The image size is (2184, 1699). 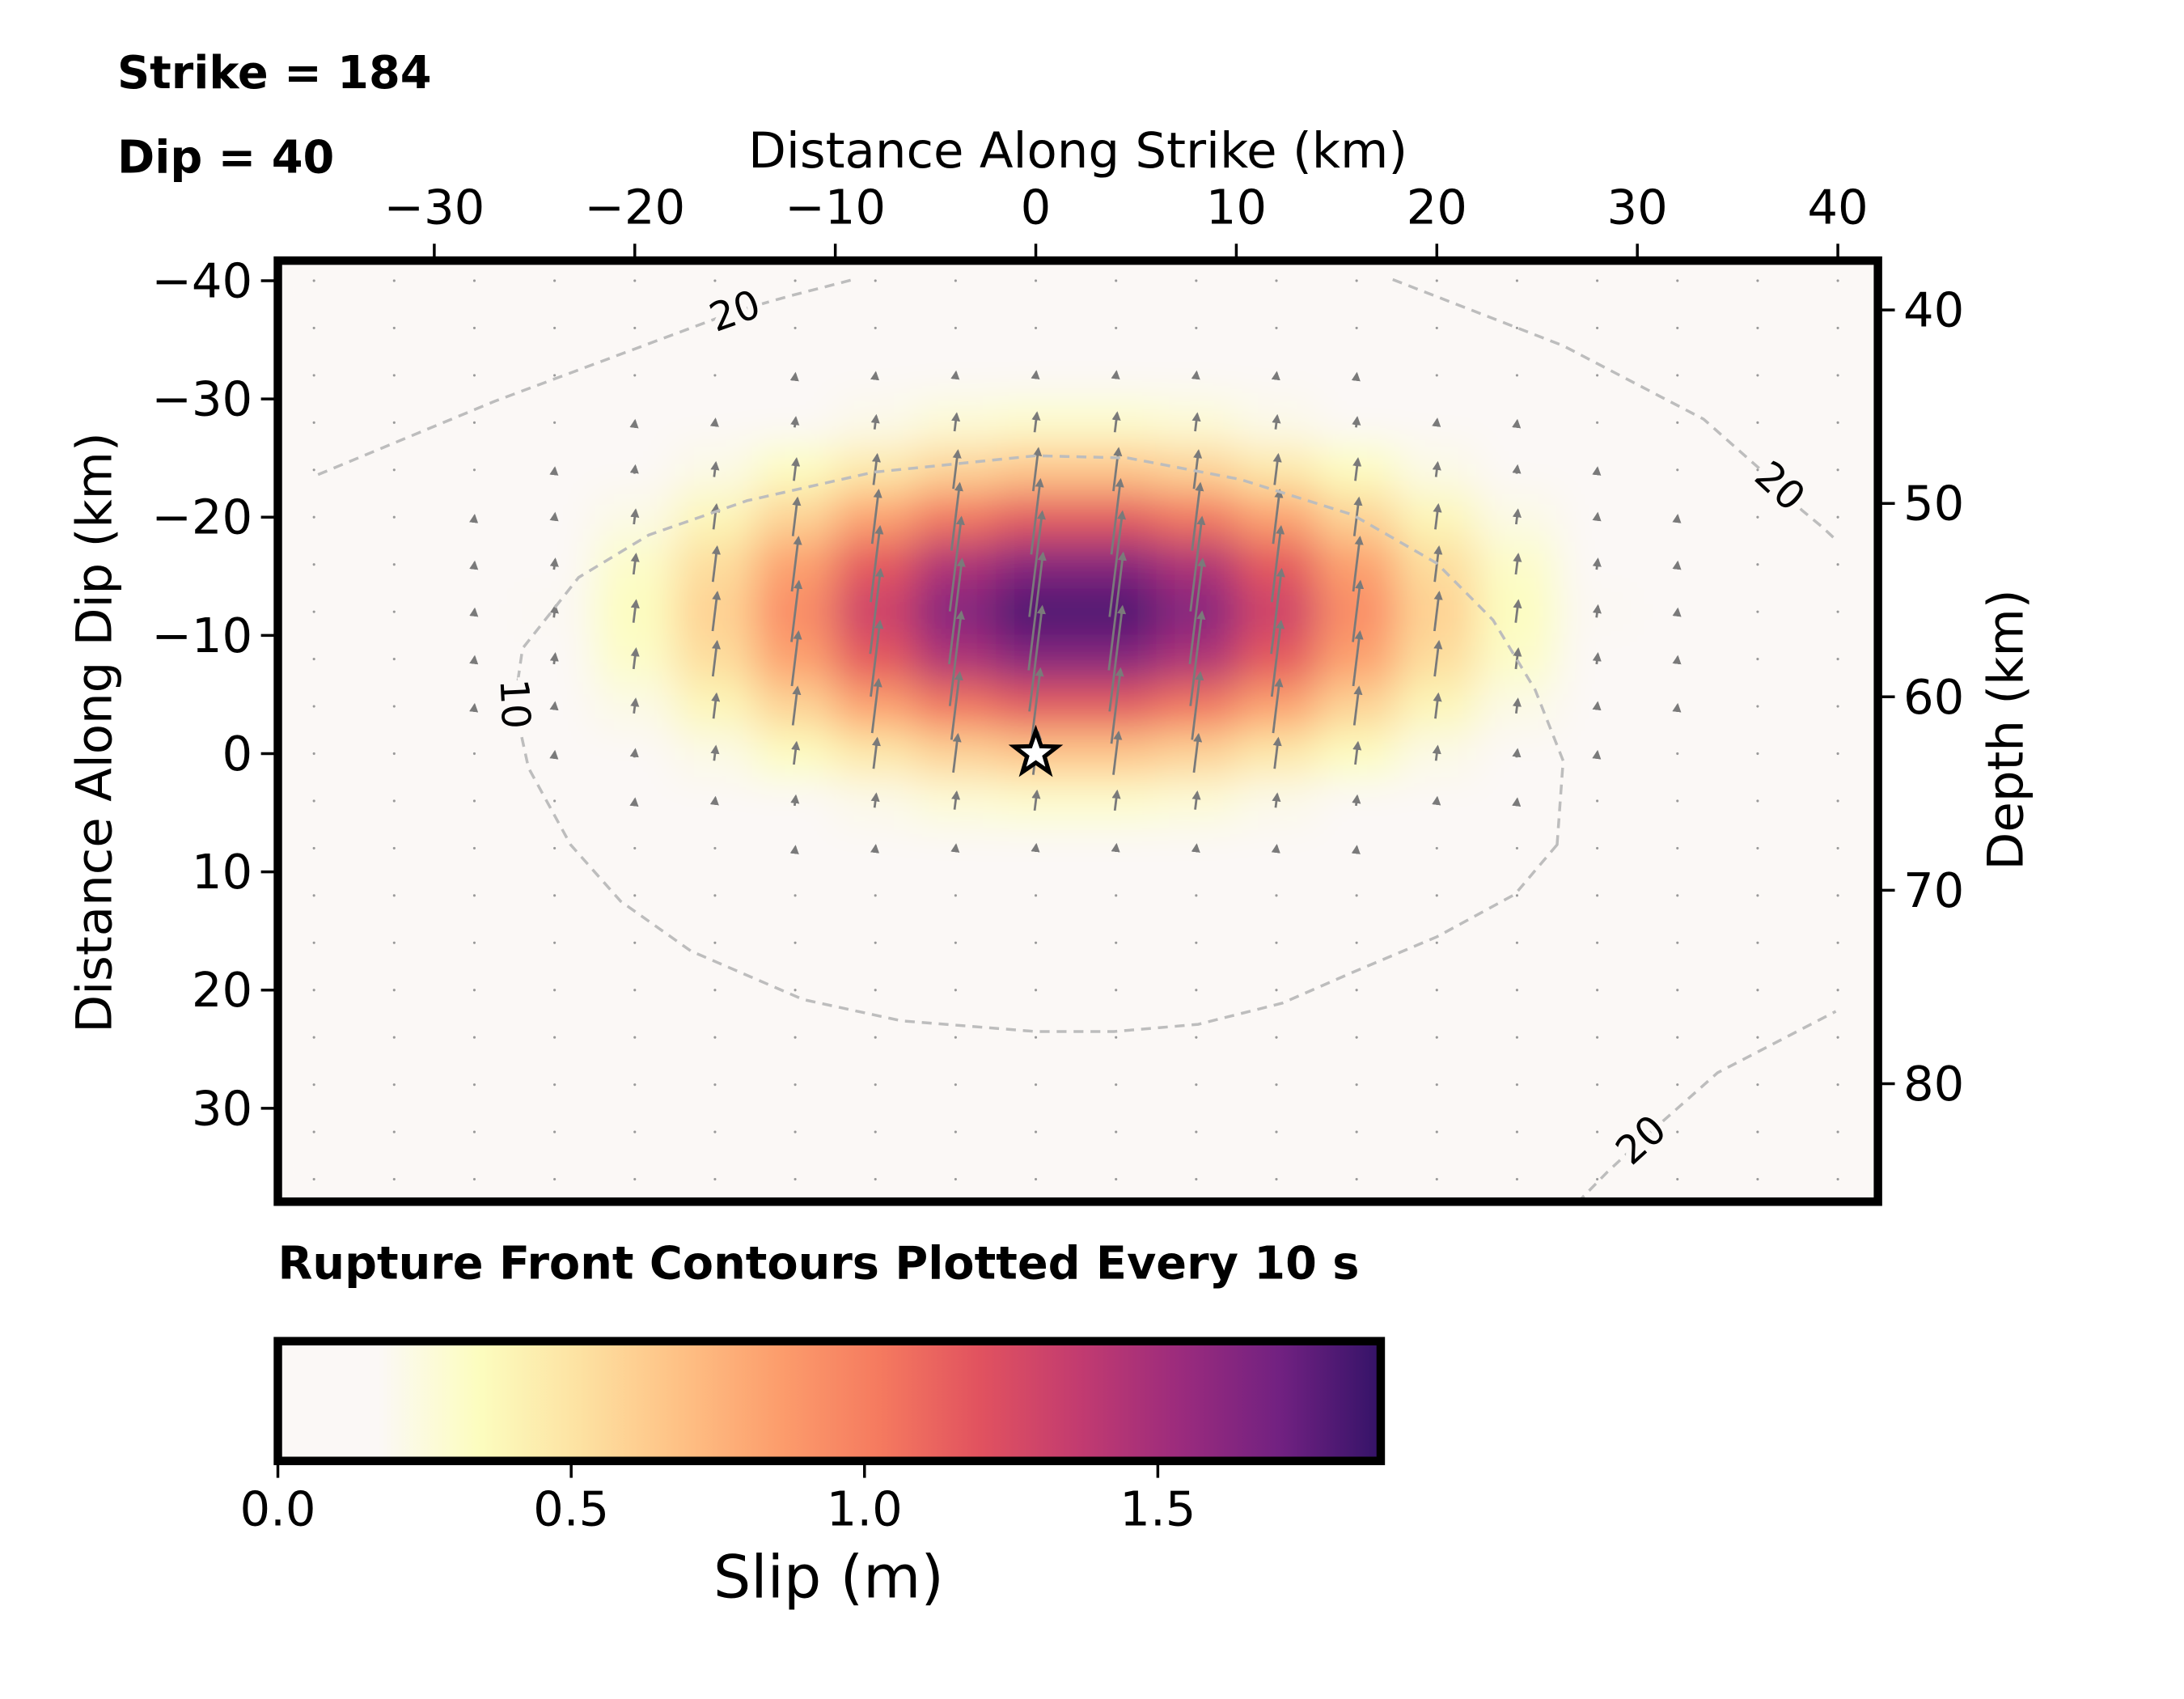 What do you see at coordinates (95, 732) in the screenshot?
I see `y-axis-label: Distance Along Dip (km)` at bounding box center [95, 732].